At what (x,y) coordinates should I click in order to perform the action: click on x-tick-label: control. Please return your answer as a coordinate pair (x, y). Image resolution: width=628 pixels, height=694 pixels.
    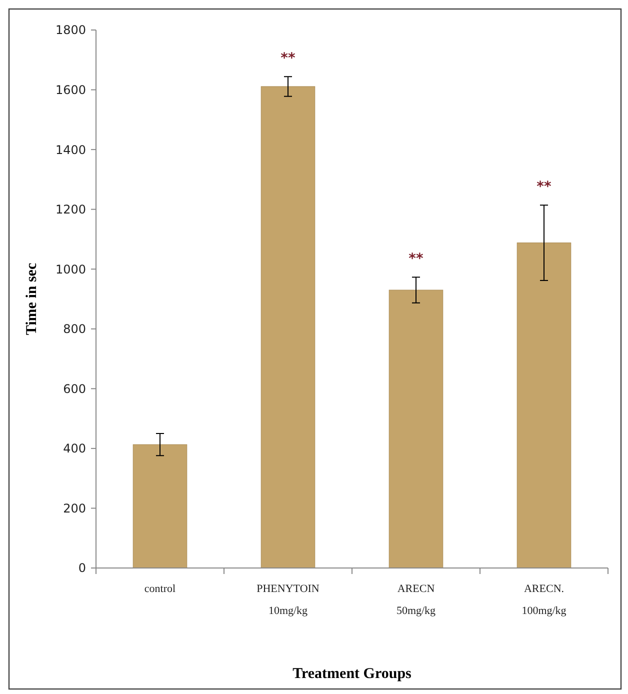
    Looking at the image, I should click on (160, 589).